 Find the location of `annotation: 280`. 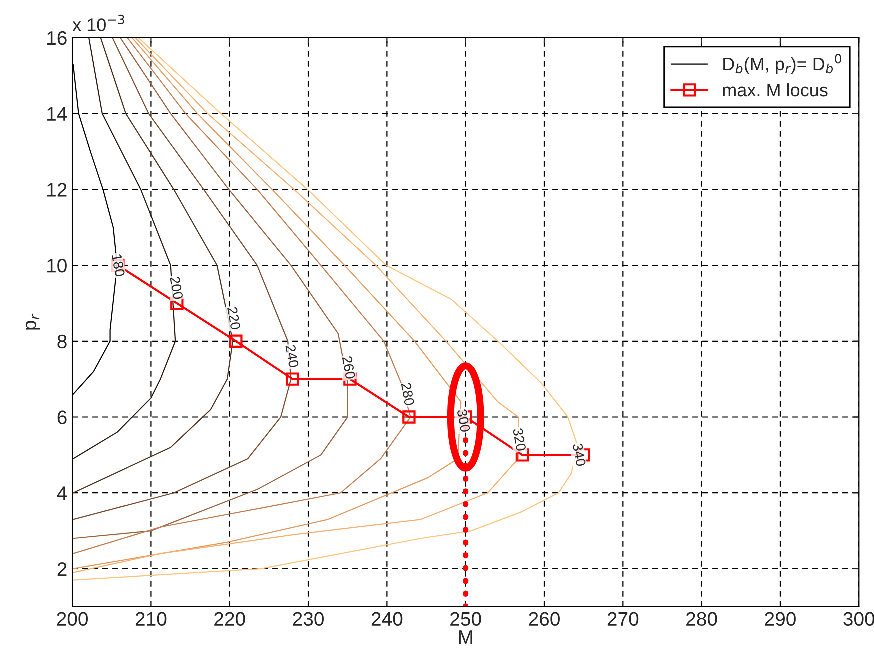

annotation: 280 is located at coordinates (408, 394).